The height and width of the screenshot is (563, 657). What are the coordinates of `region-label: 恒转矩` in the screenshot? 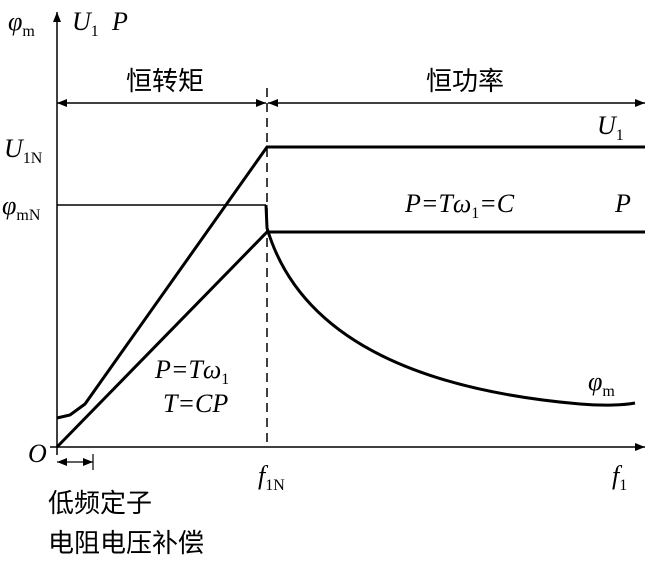 It's located at (165, 81).